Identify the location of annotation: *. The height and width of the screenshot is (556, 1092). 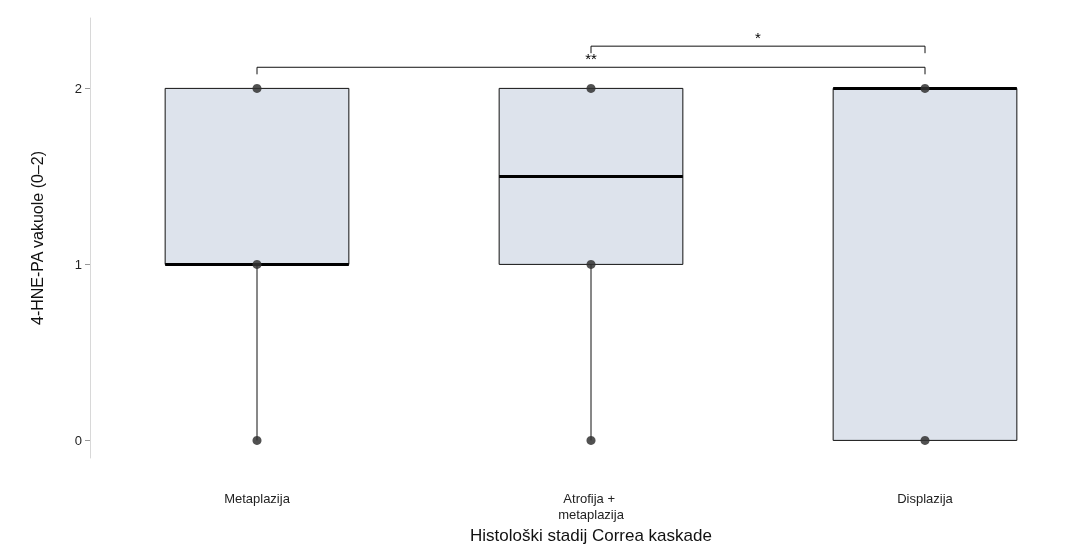
(758, 38).